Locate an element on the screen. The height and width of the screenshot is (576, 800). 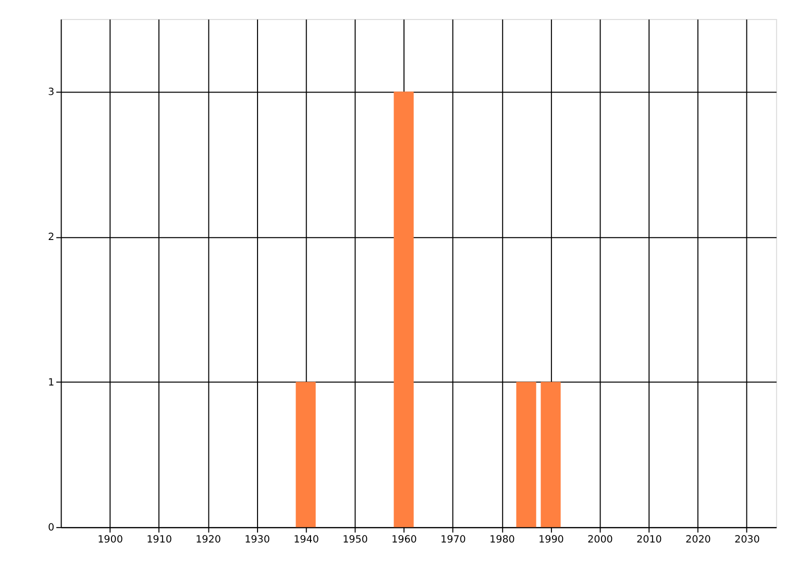
x-tick-label: 2010 is located at coordinates (649, 540).